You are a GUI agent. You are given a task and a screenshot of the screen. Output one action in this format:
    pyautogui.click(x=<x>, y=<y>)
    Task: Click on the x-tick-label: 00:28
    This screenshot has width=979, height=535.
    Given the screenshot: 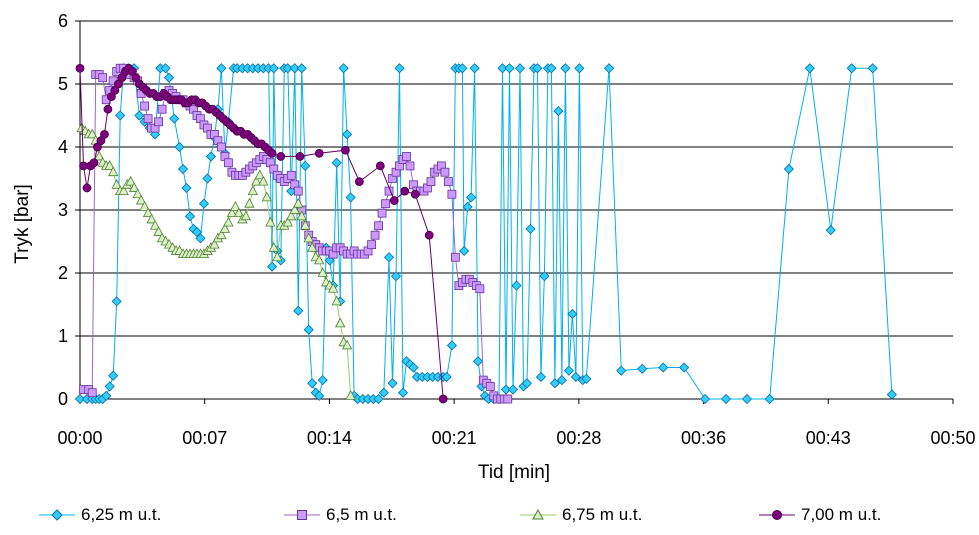 What is the action you would take?
    pyautogui.click(x=578, y=438)
    